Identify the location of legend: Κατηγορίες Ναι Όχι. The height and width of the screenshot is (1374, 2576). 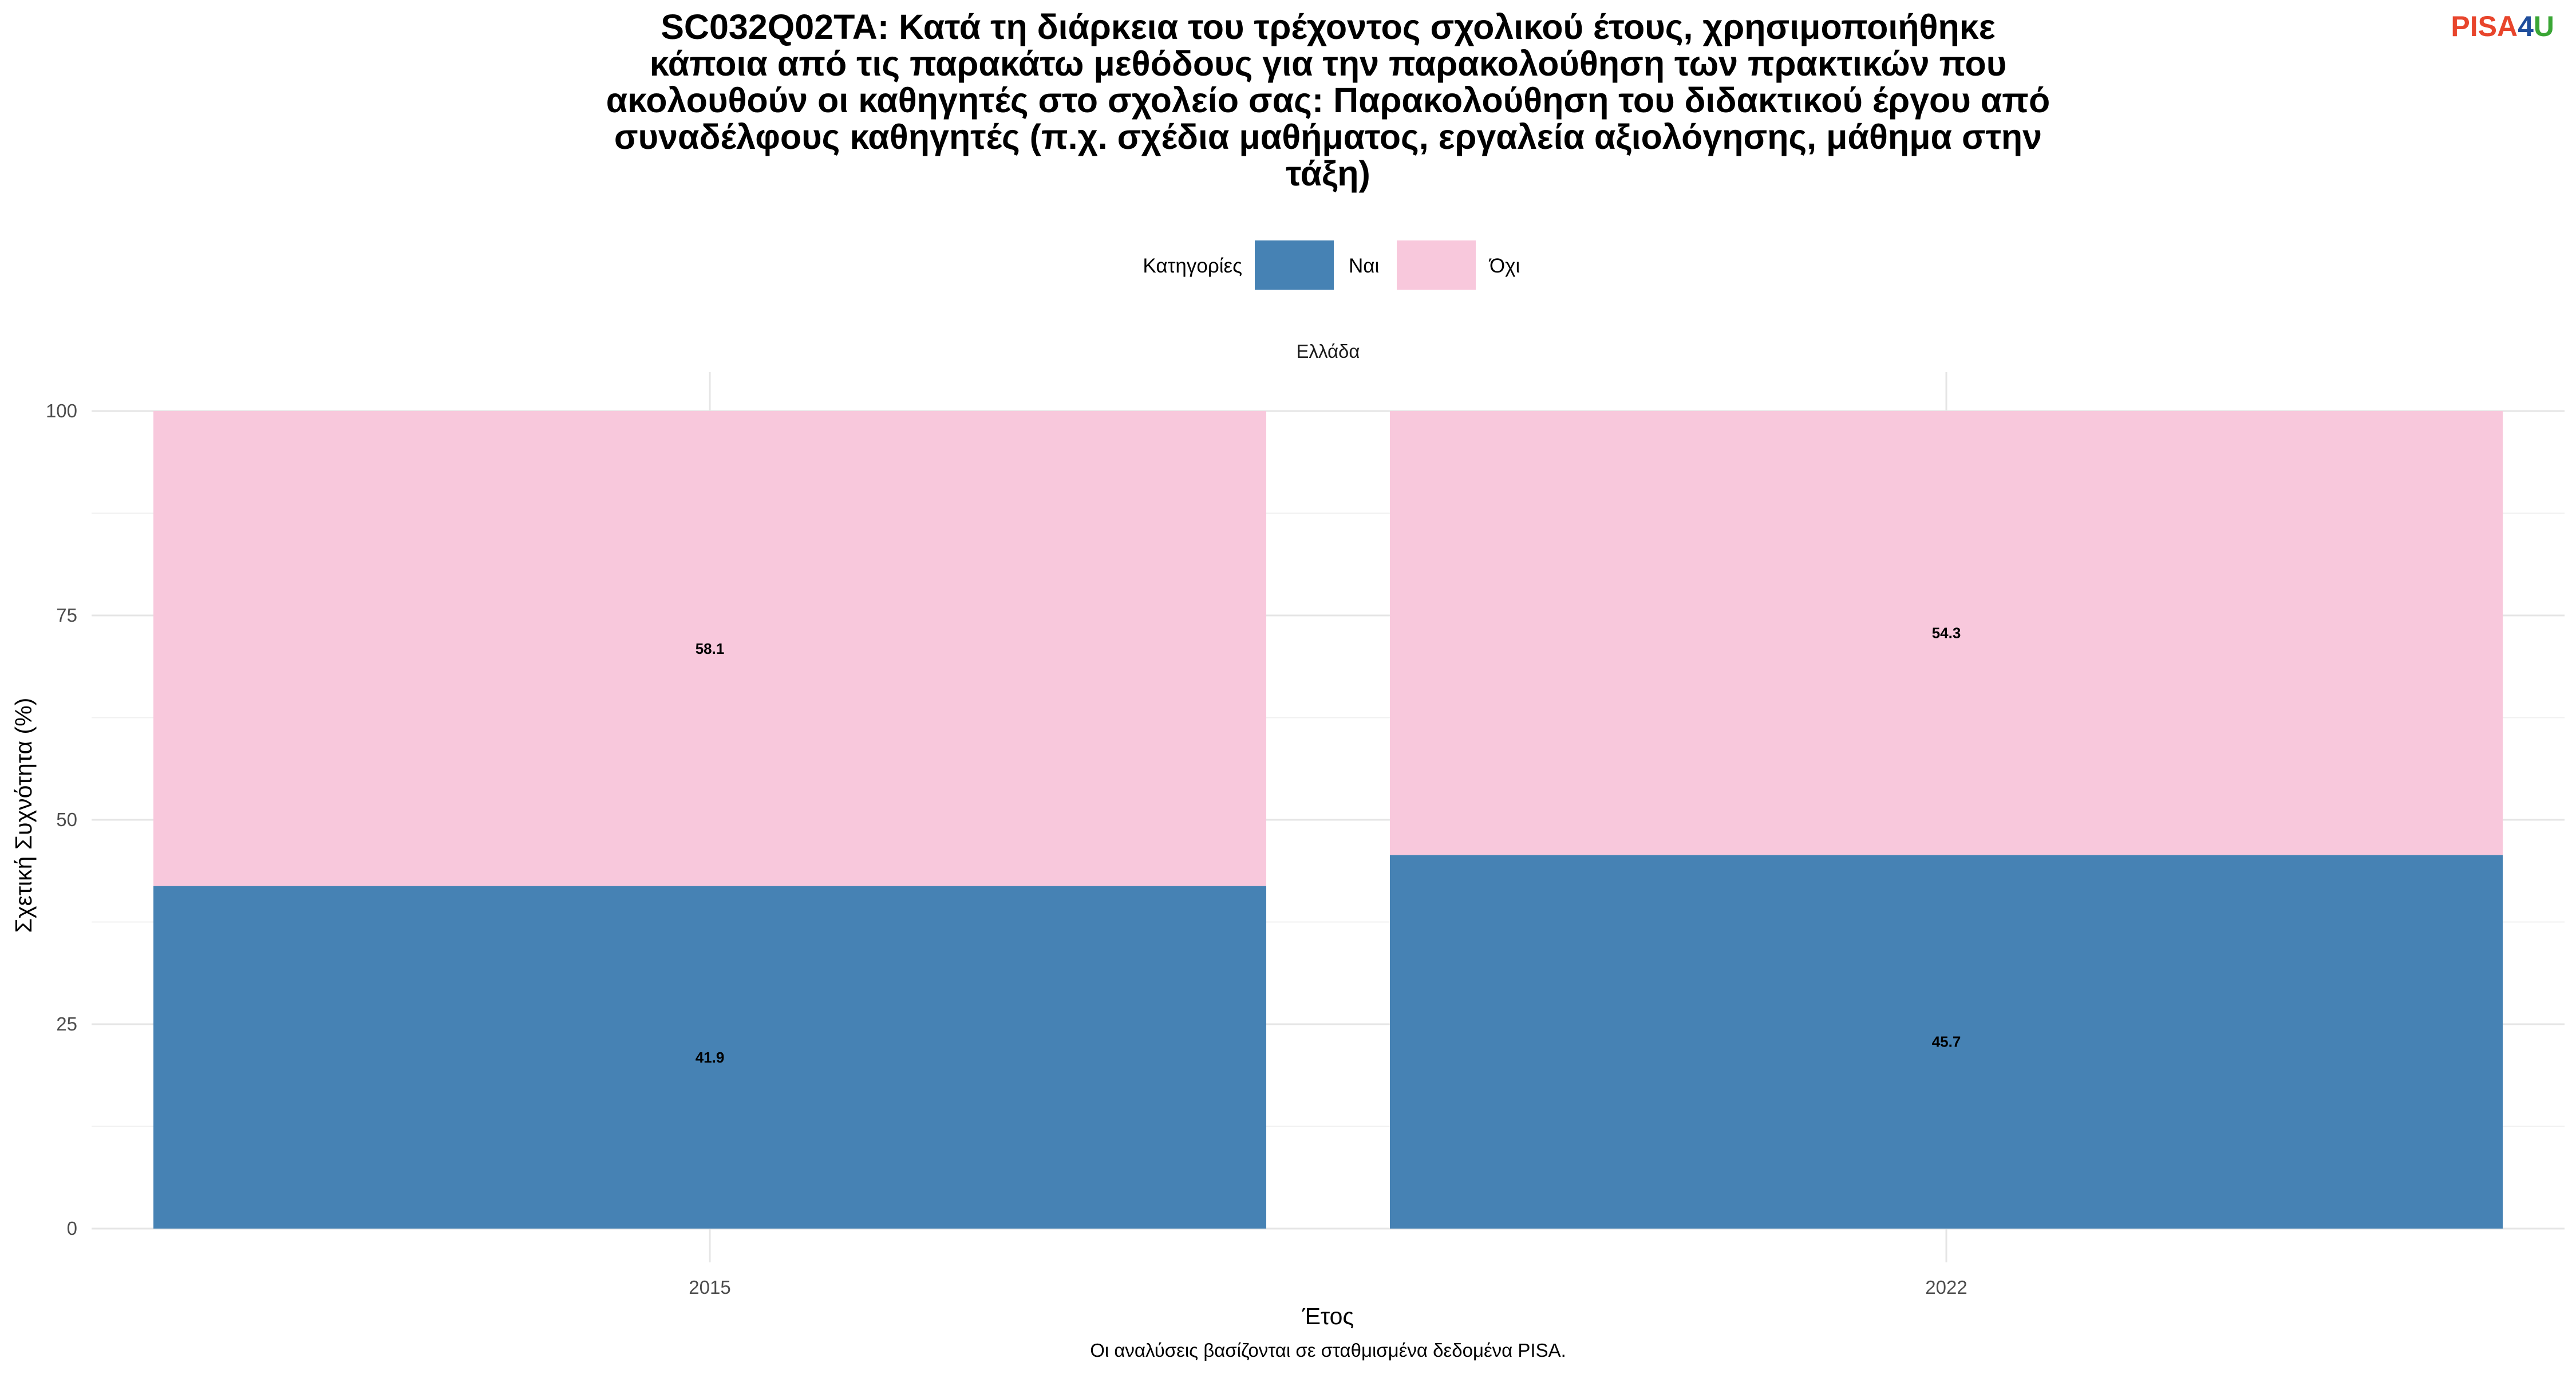
(1331, 265).